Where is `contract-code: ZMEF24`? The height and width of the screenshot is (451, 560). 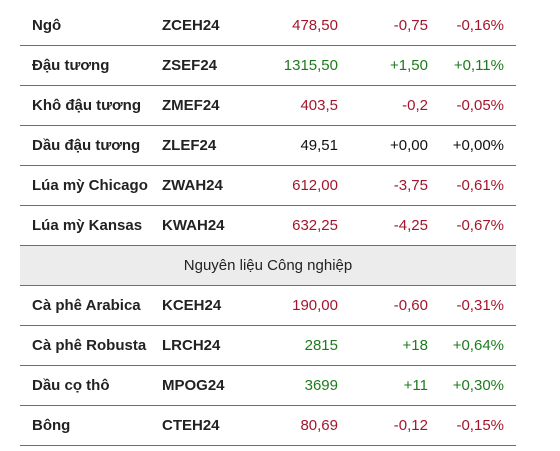
contract-code: ZMEF24 is located at coordinates (191, 105).